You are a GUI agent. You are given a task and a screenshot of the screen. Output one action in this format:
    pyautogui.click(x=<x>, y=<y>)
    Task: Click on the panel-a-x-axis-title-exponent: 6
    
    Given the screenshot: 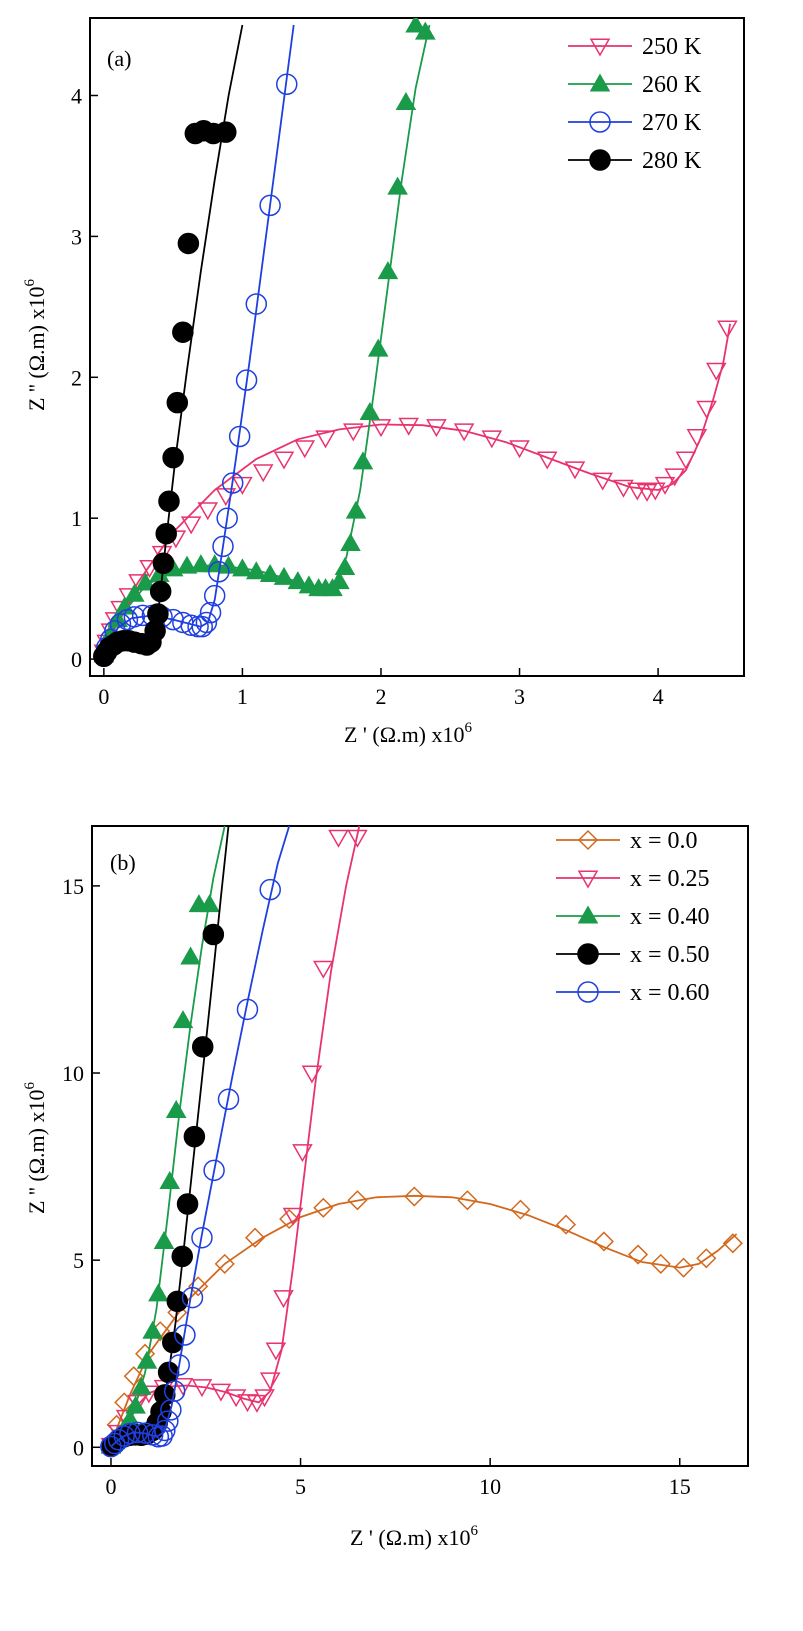 What is the action you would take?
    pyautogui.click(x=469, y=728)
    